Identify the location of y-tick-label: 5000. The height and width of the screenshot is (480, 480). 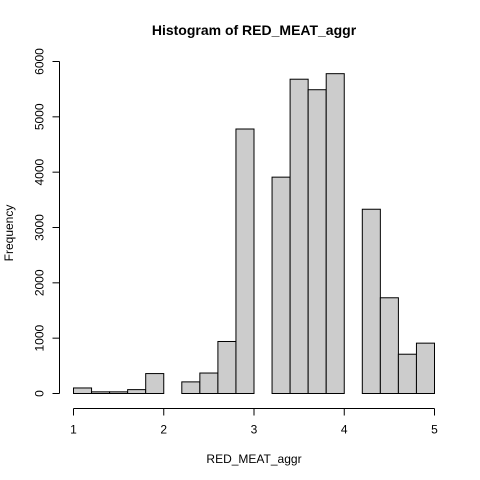
(40, 116).